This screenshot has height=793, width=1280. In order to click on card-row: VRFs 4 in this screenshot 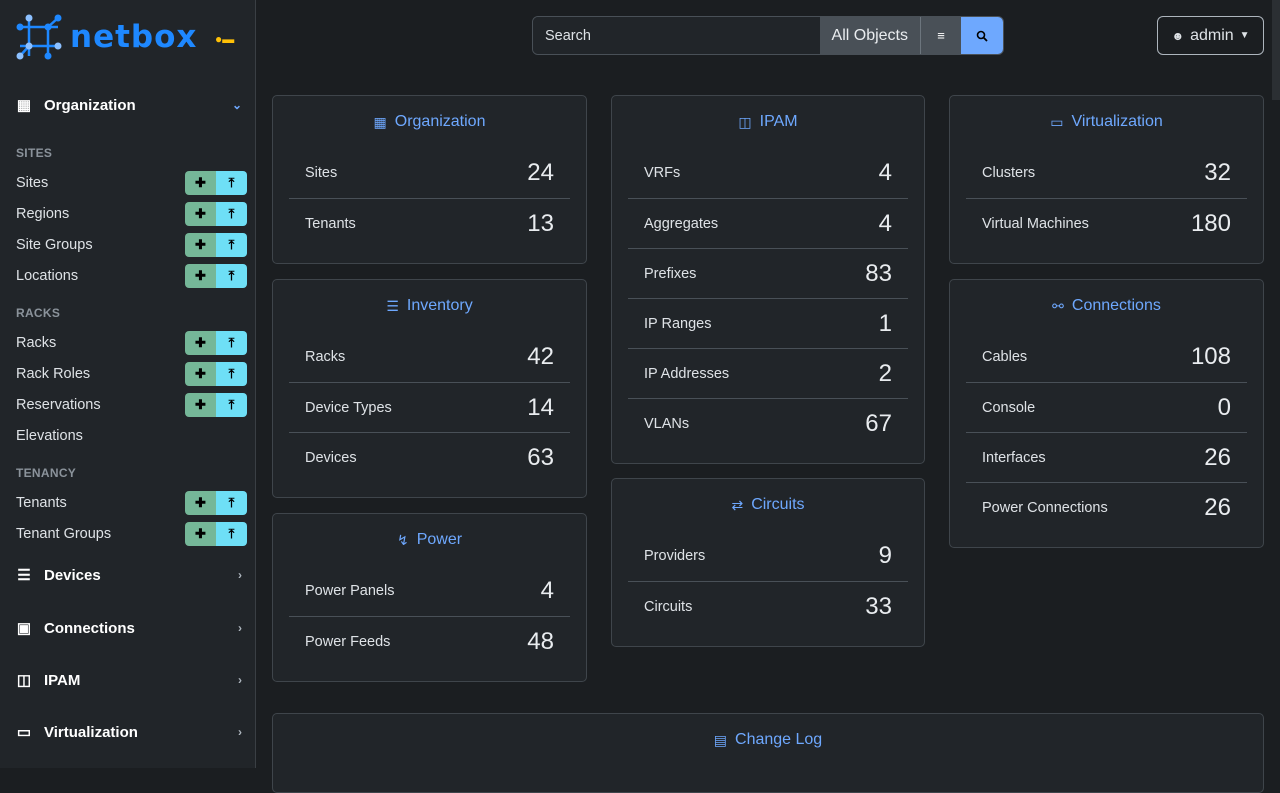, I will do `click(768, 173)`.